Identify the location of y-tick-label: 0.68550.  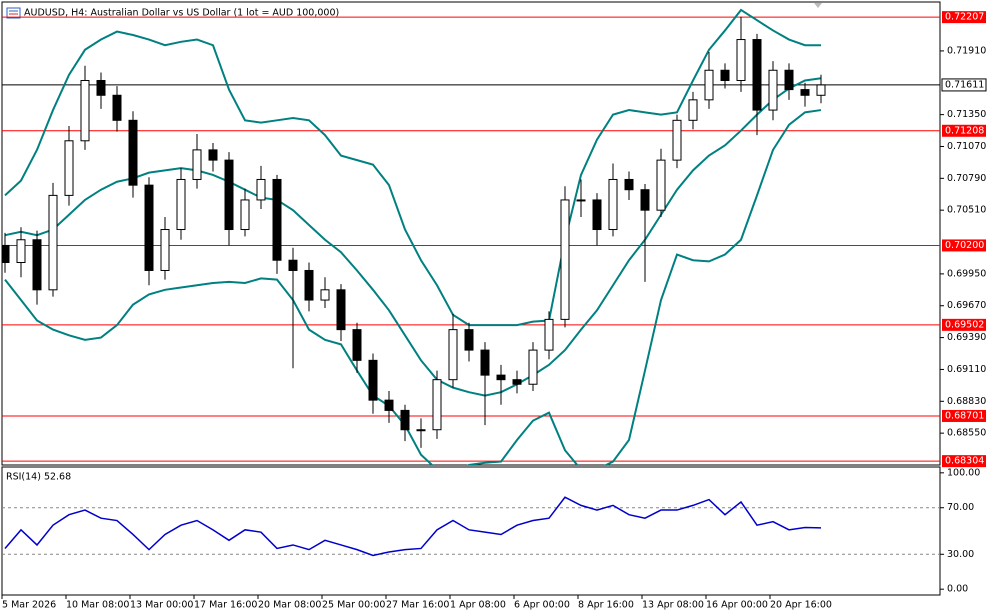
(966, 433).